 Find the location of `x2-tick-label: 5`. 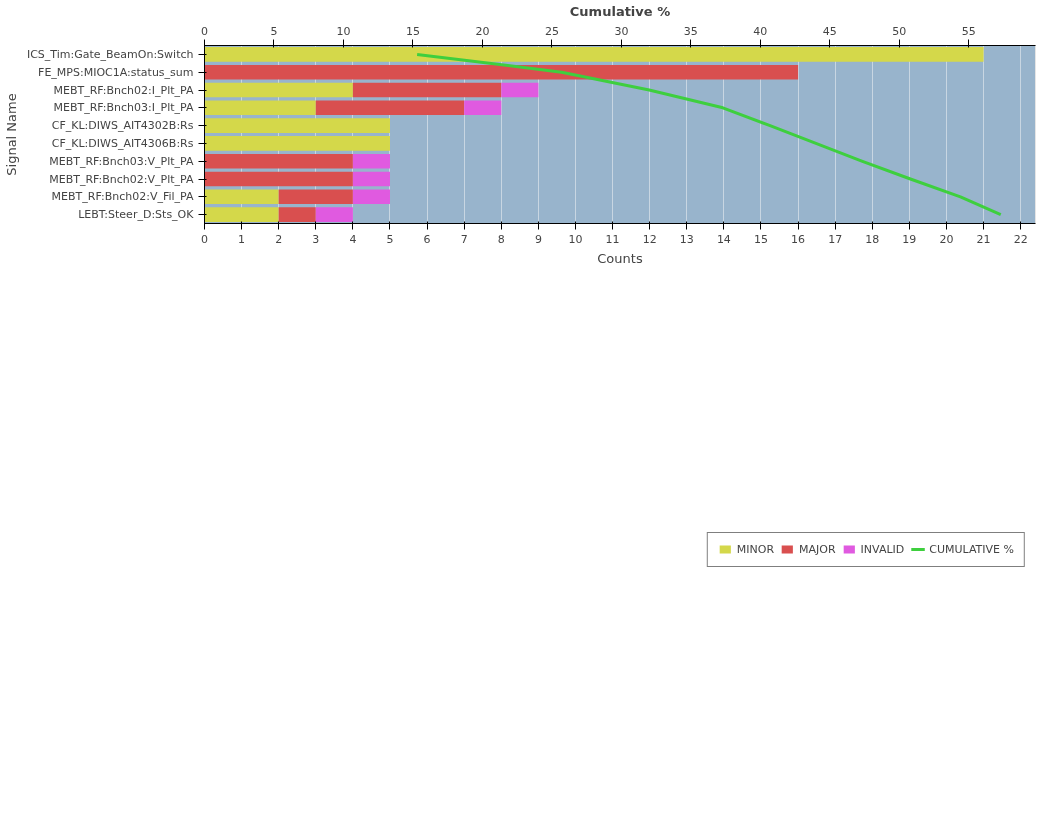

x2-tick-label: 5 is located at coordinates (274, 31).